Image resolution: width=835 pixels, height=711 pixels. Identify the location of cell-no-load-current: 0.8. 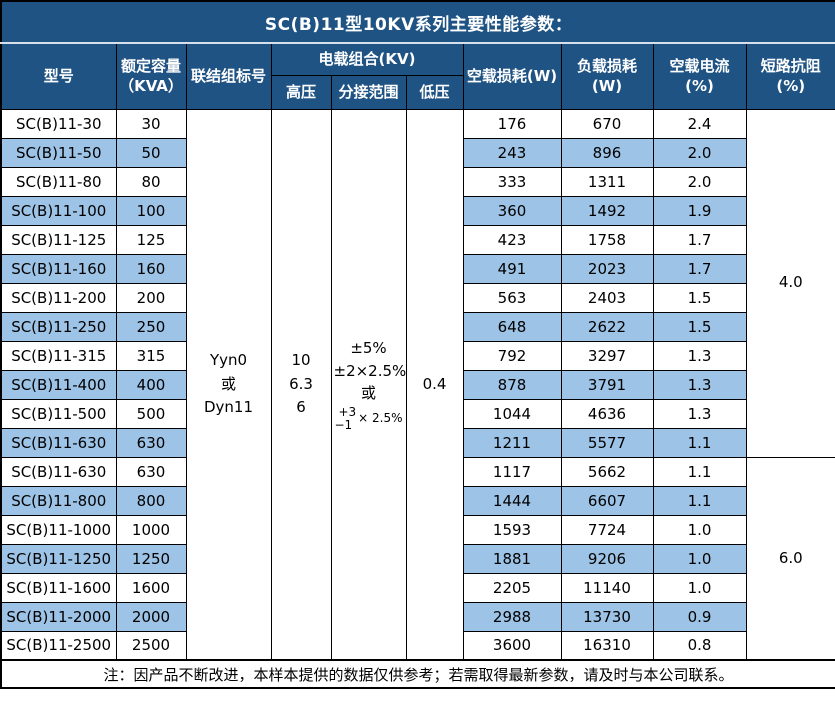
(699, 645).